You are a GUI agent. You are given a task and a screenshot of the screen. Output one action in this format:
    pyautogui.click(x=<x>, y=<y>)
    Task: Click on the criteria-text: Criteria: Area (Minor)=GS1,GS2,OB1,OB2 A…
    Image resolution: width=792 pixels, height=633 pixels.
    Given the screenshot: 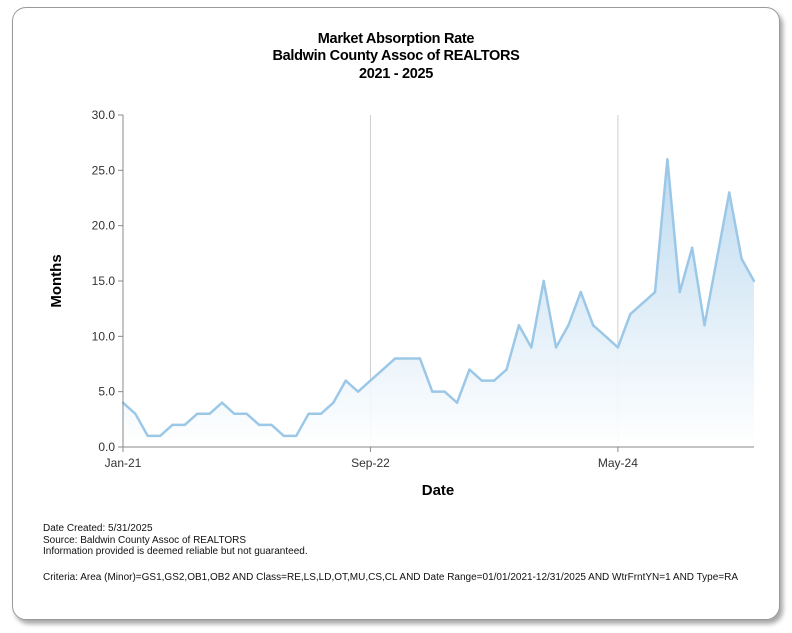 What is the action you would take?
    pyautogui.click(x=391, y=577)
    